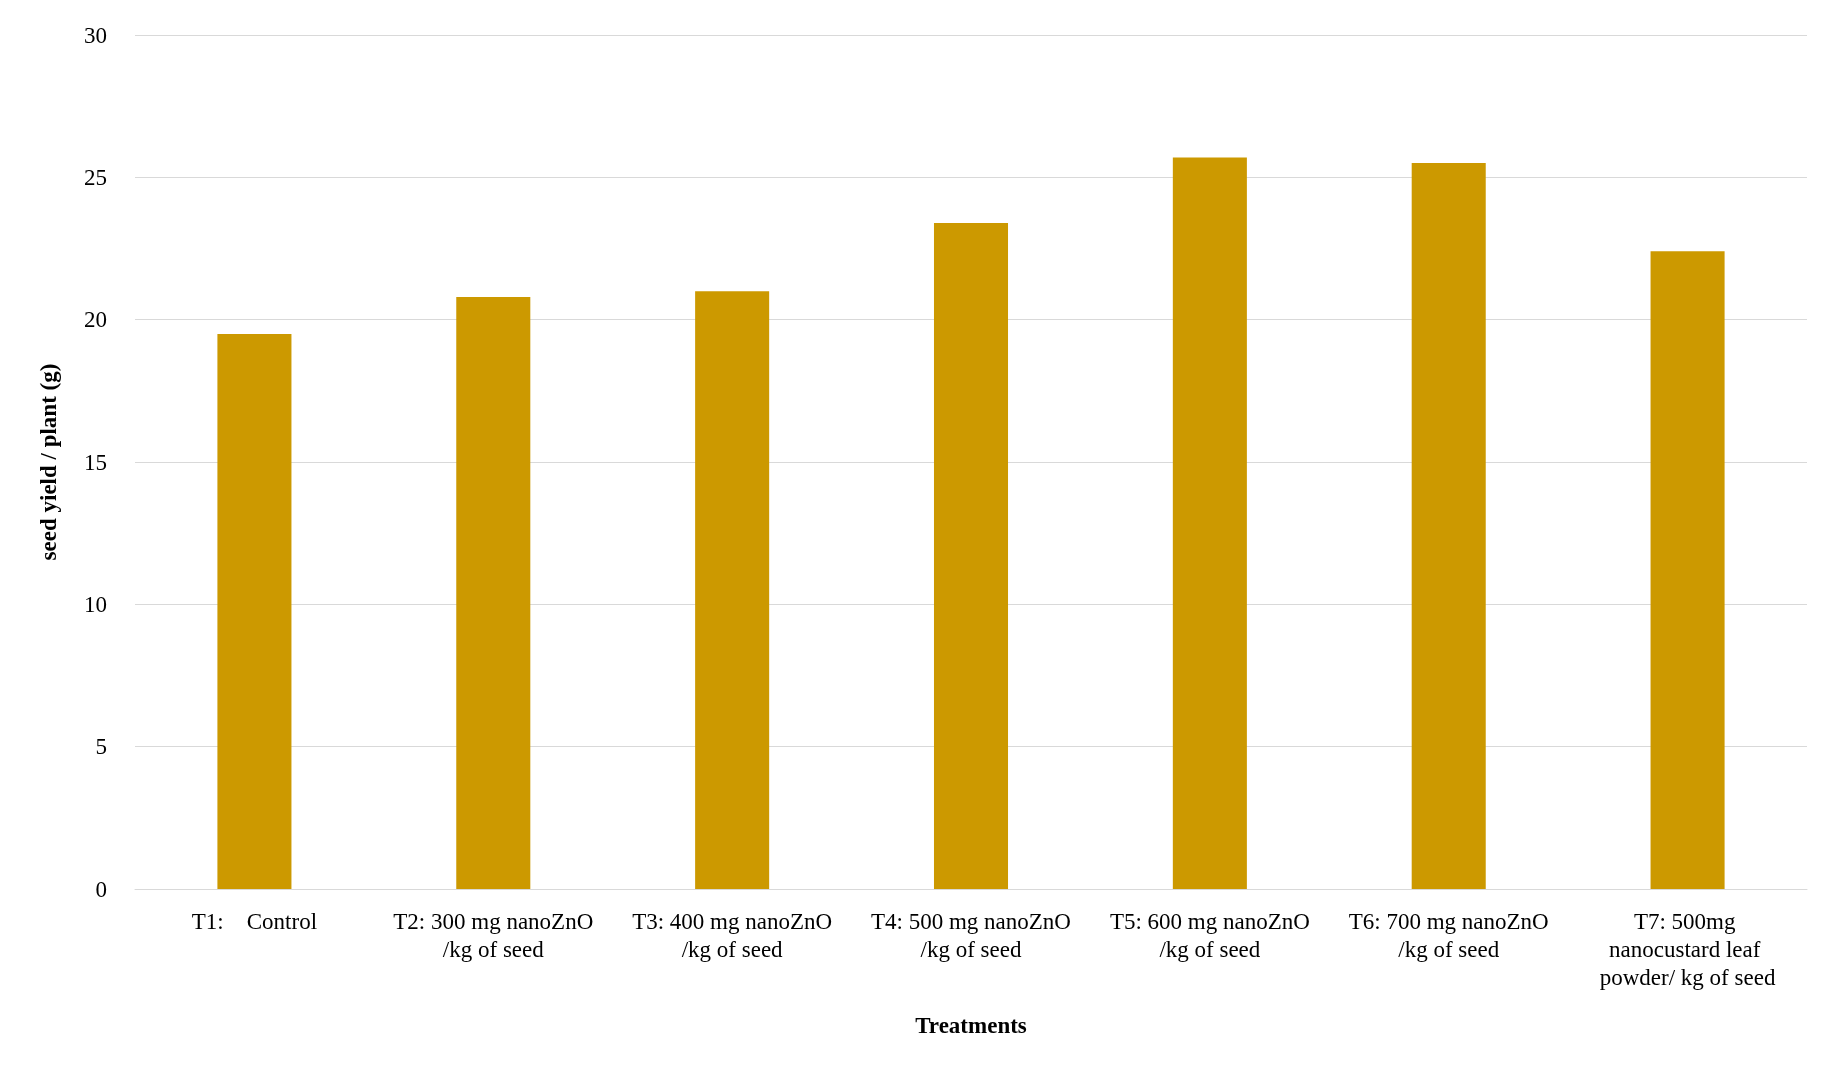 The height and width of the screenshot is (1079, 1827). What do you see at coordinates (95, 604) in the screenshot?
I see `y-tick-label: 10` at bounding box center [95, 604].